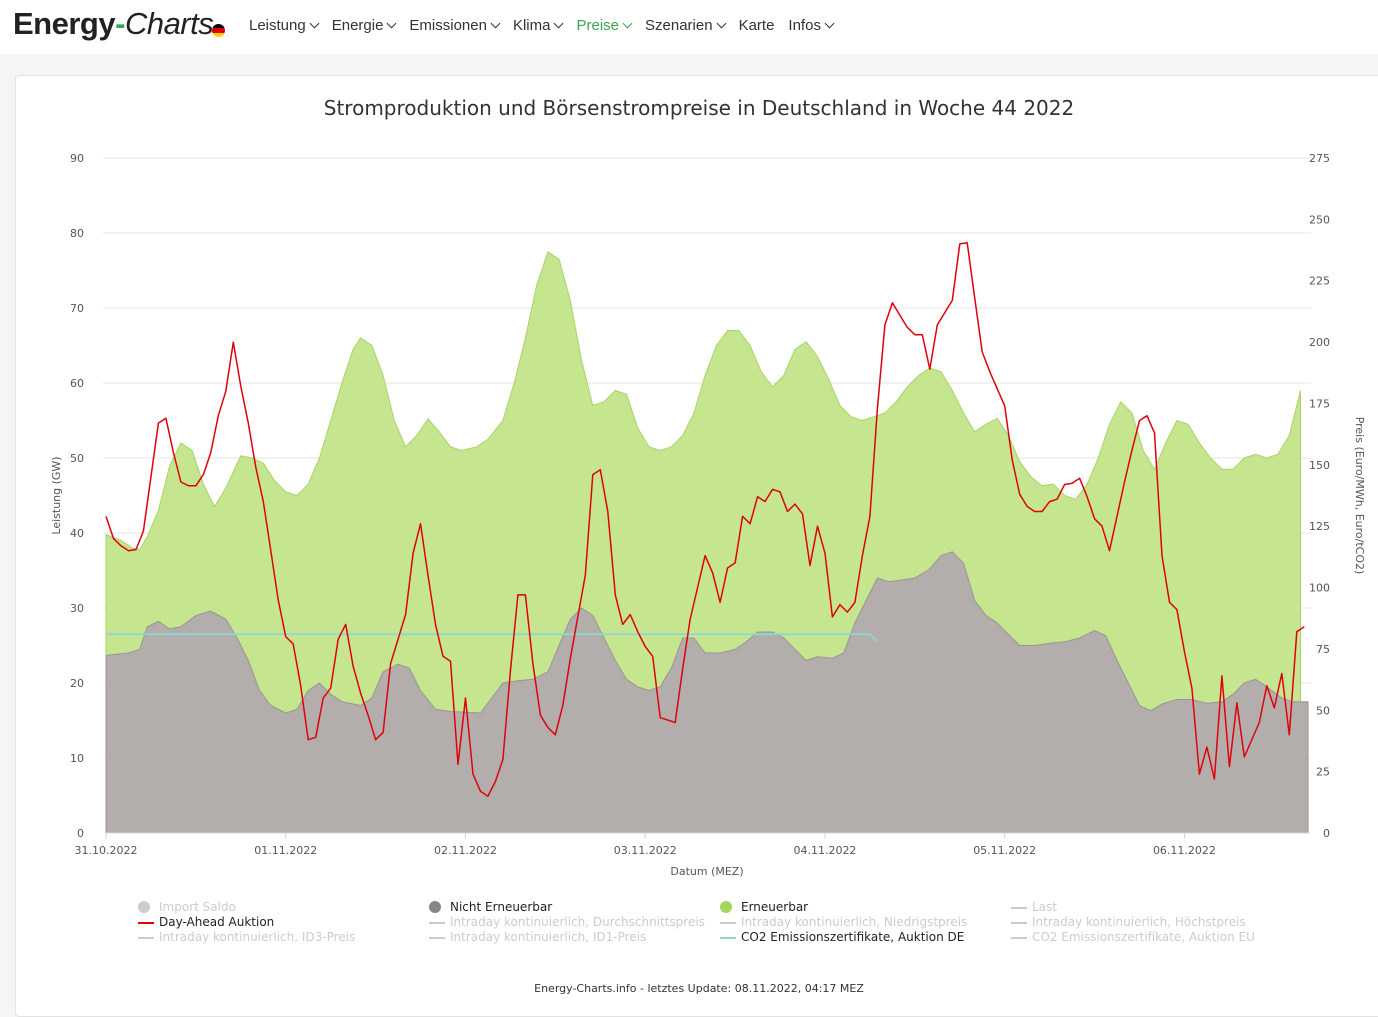 This screenshot has width=1378, height=1017. Describe the element at coordinates (77, 233) in the screenshot. I see `y-tick-label-left: 80` at that location.